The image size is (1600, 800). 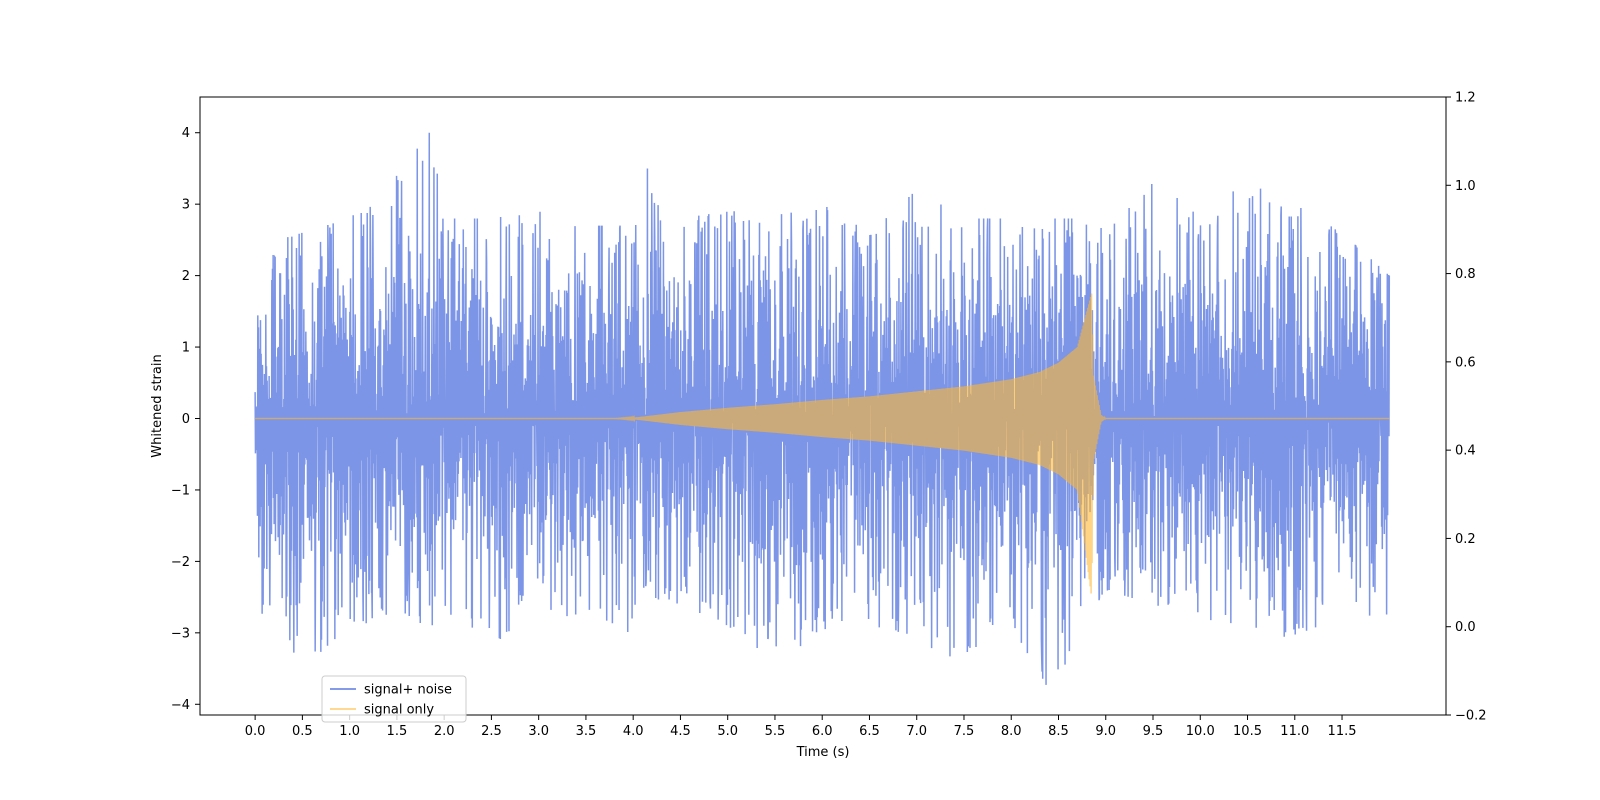 What do you see at coordinates (823, 752) in the screenshot?
I see `x-axis-label: Time (s)` at bounding box center [823, 752].